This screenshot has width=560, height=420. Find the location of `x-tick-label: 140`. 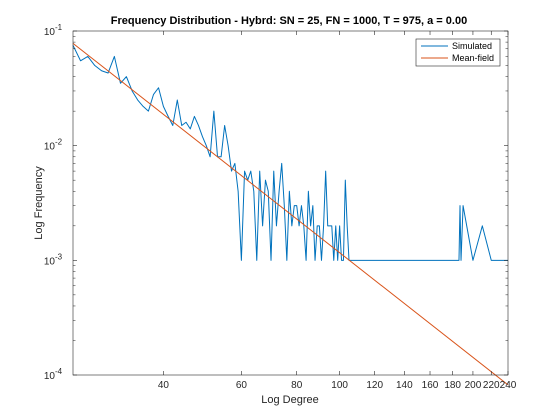

x-tick-label: 140 is located at coordinates (404, 385).